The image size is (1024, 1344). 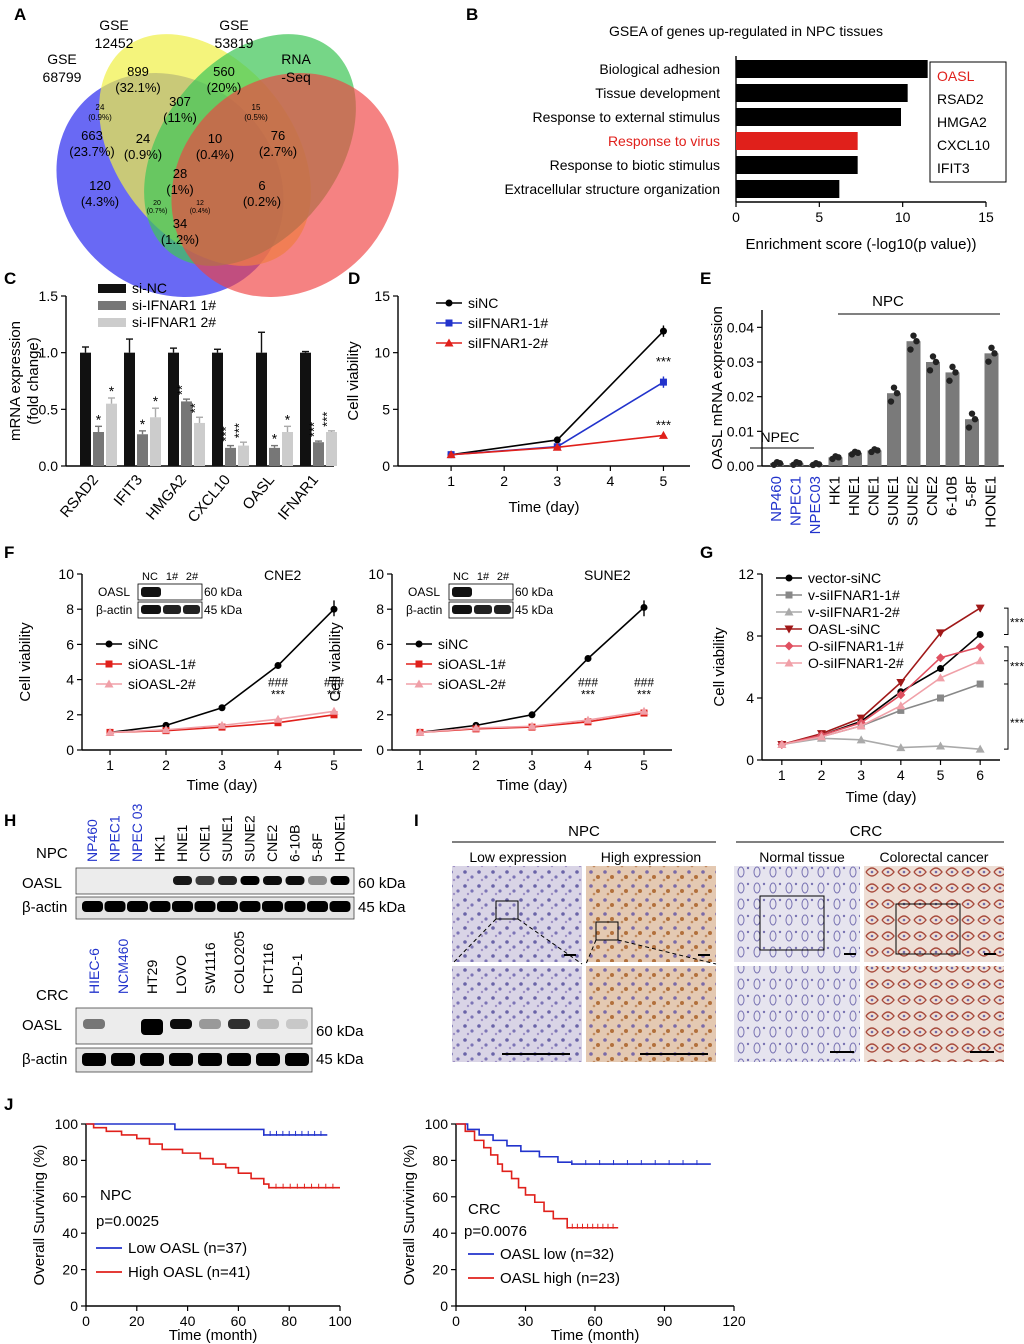 What do you see at coordinates (340, 838) in the screenshot?
I see `lane-label: HONE1` at bounding box center [340, 838].